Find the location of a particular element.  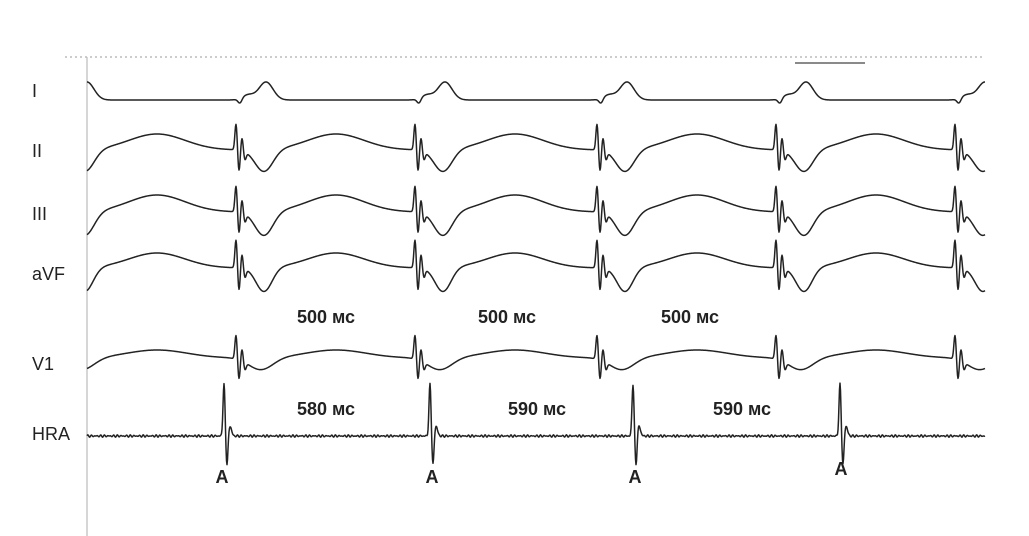

lead-label: aVF is located at coordinates (48, 274).